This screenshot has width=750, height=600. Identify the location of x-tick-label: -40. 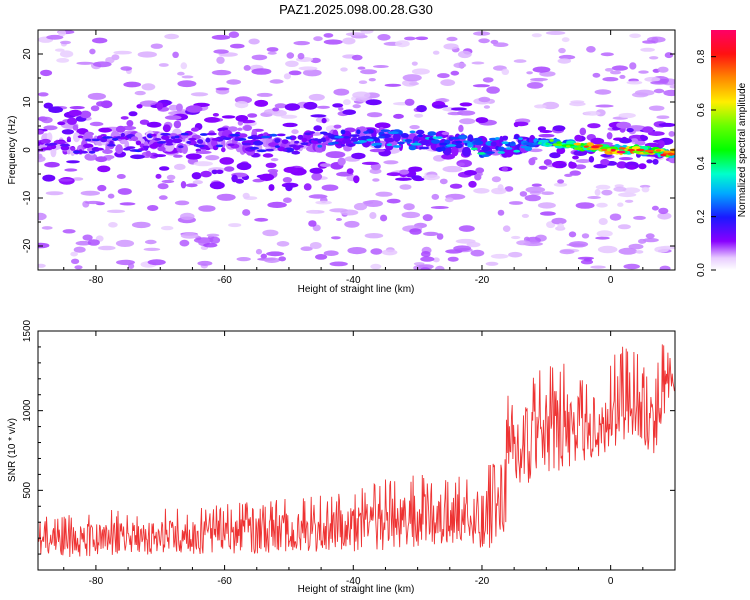
(353, 280).